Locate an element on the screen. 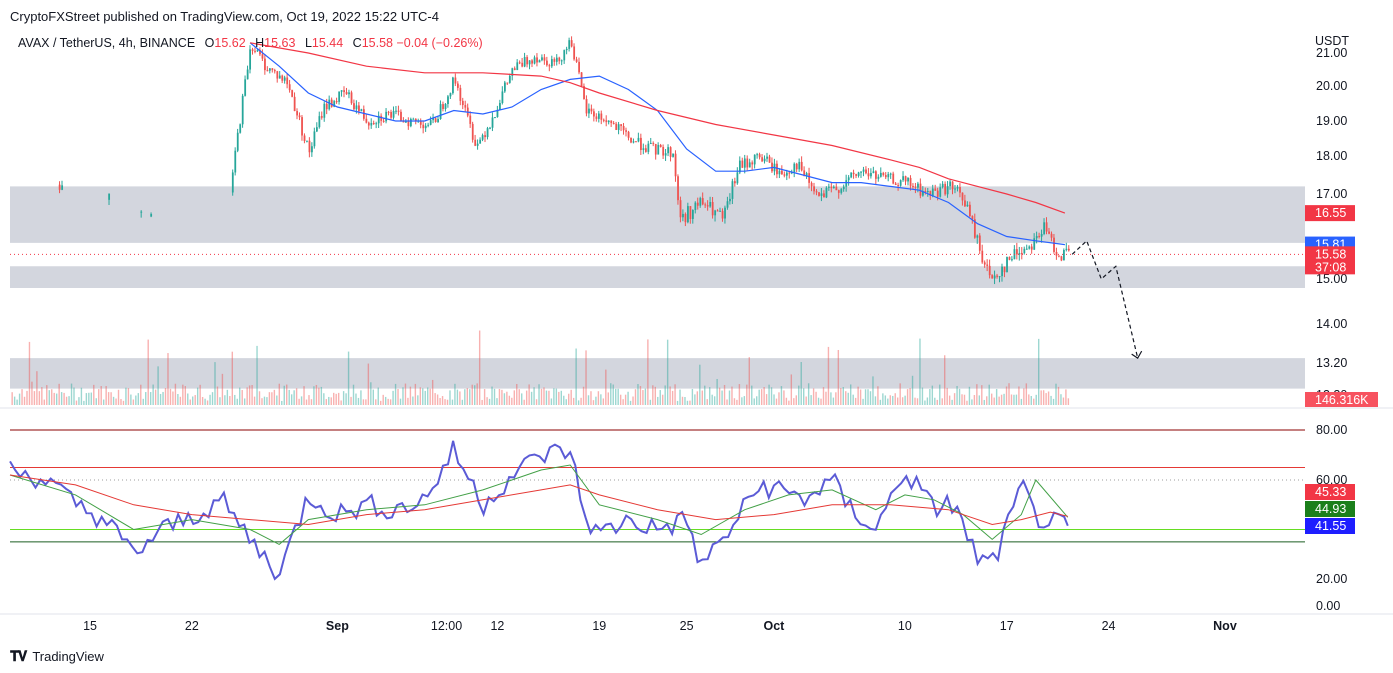 This screenshot has height=673, width=1393. rsi-ma-red-line is located at coordinates (538, 500).